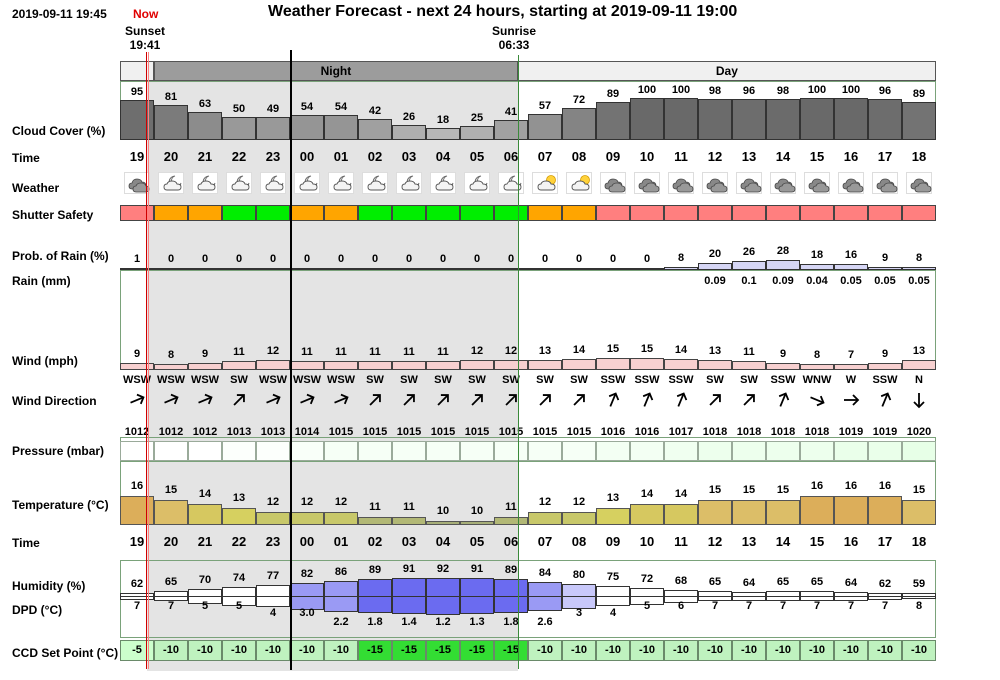  I want to click on humidity-value: 80, so click(579, 574).